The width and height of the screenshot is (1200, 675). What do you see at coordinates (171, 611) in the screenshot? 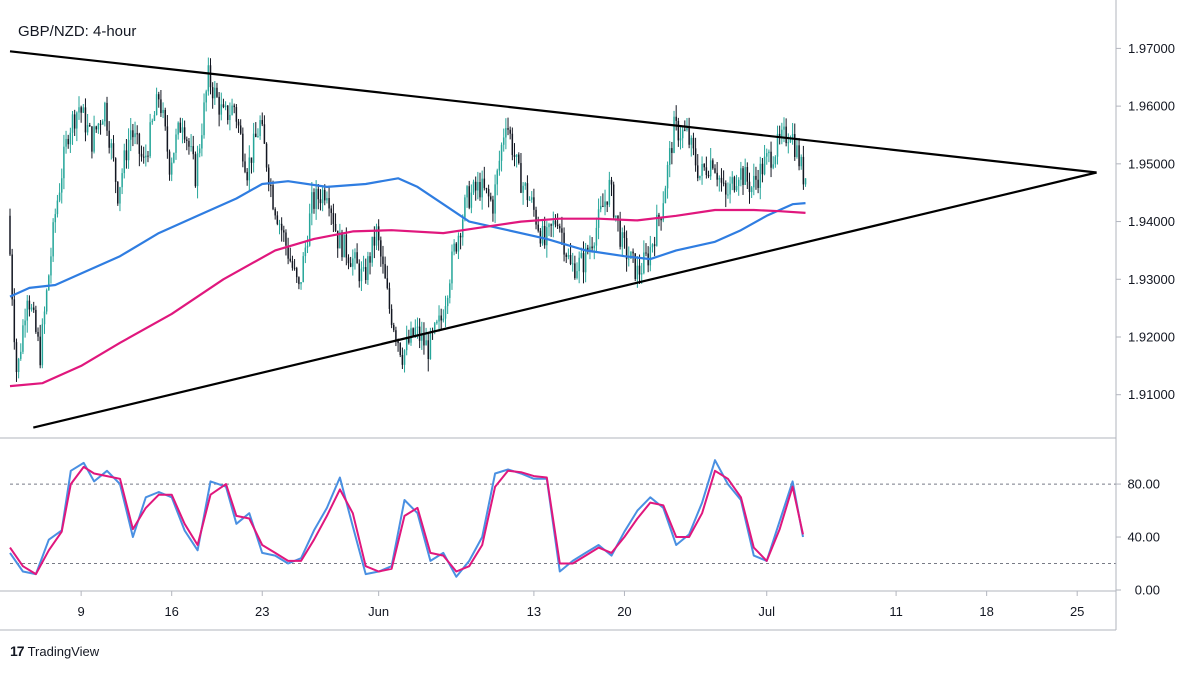
I see `date-tick-label: 16` at bounding box center [171, 611].